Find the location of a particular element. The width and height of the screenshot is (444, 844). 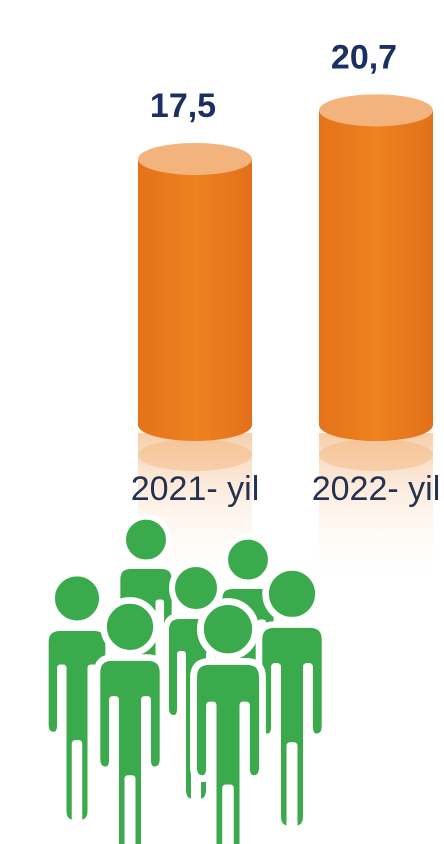

bar-reflection is located at coordinates (376, 508).